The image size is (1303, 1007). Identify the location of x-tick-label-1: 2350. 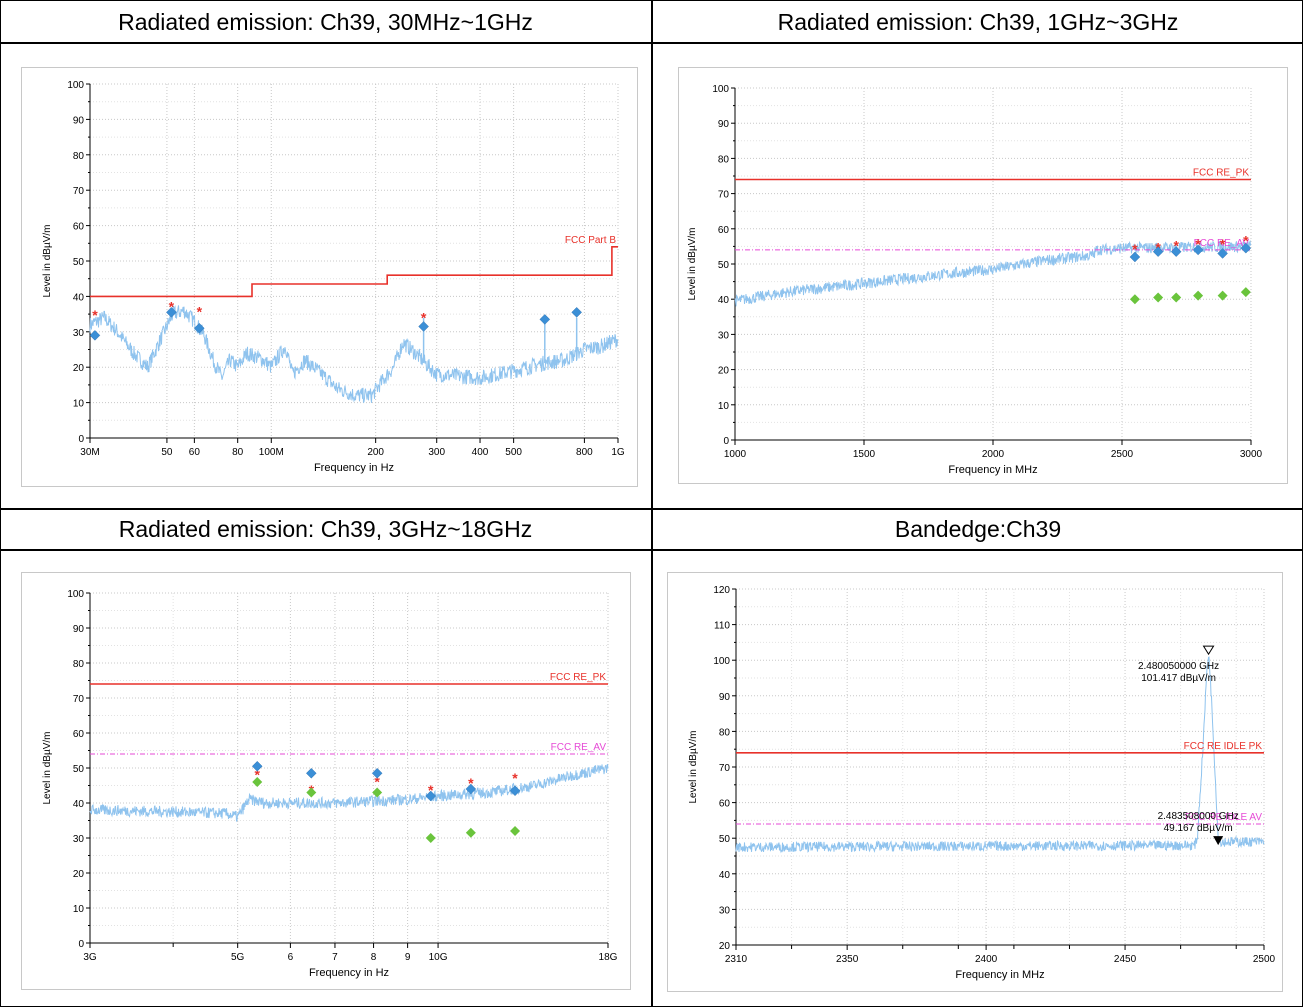
(847, 959).